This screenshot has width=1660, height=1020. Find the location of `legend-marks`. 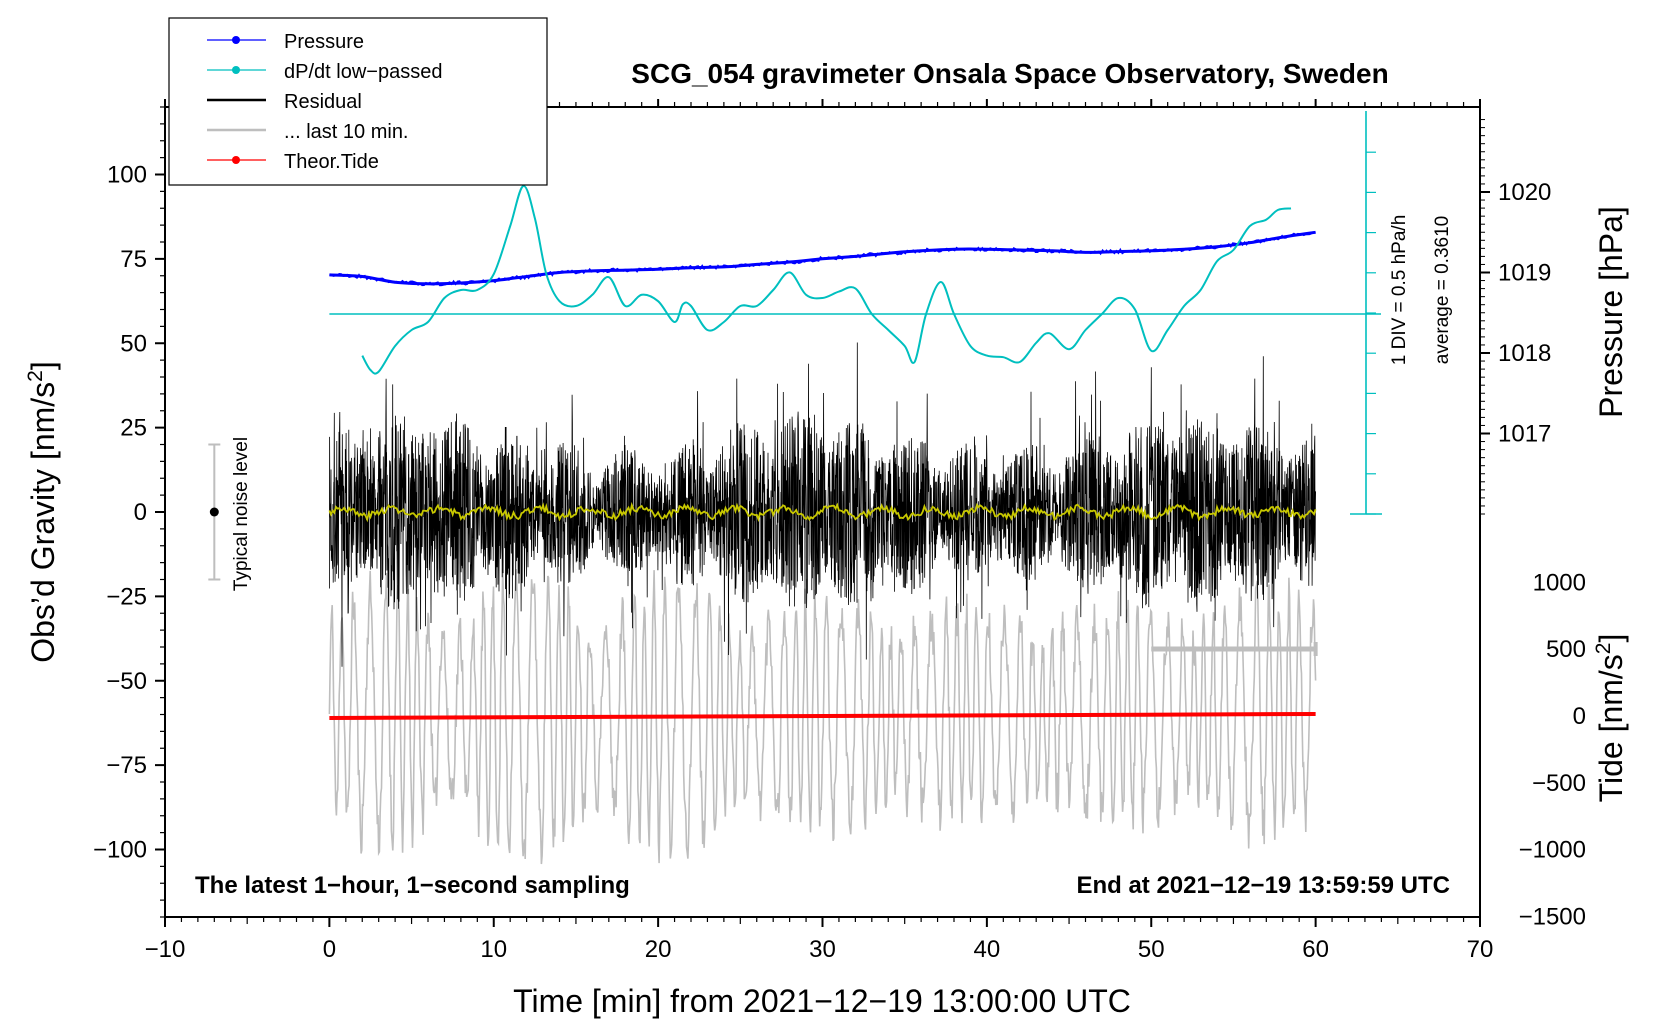

legend-marks is located at coordinates (236, 100).